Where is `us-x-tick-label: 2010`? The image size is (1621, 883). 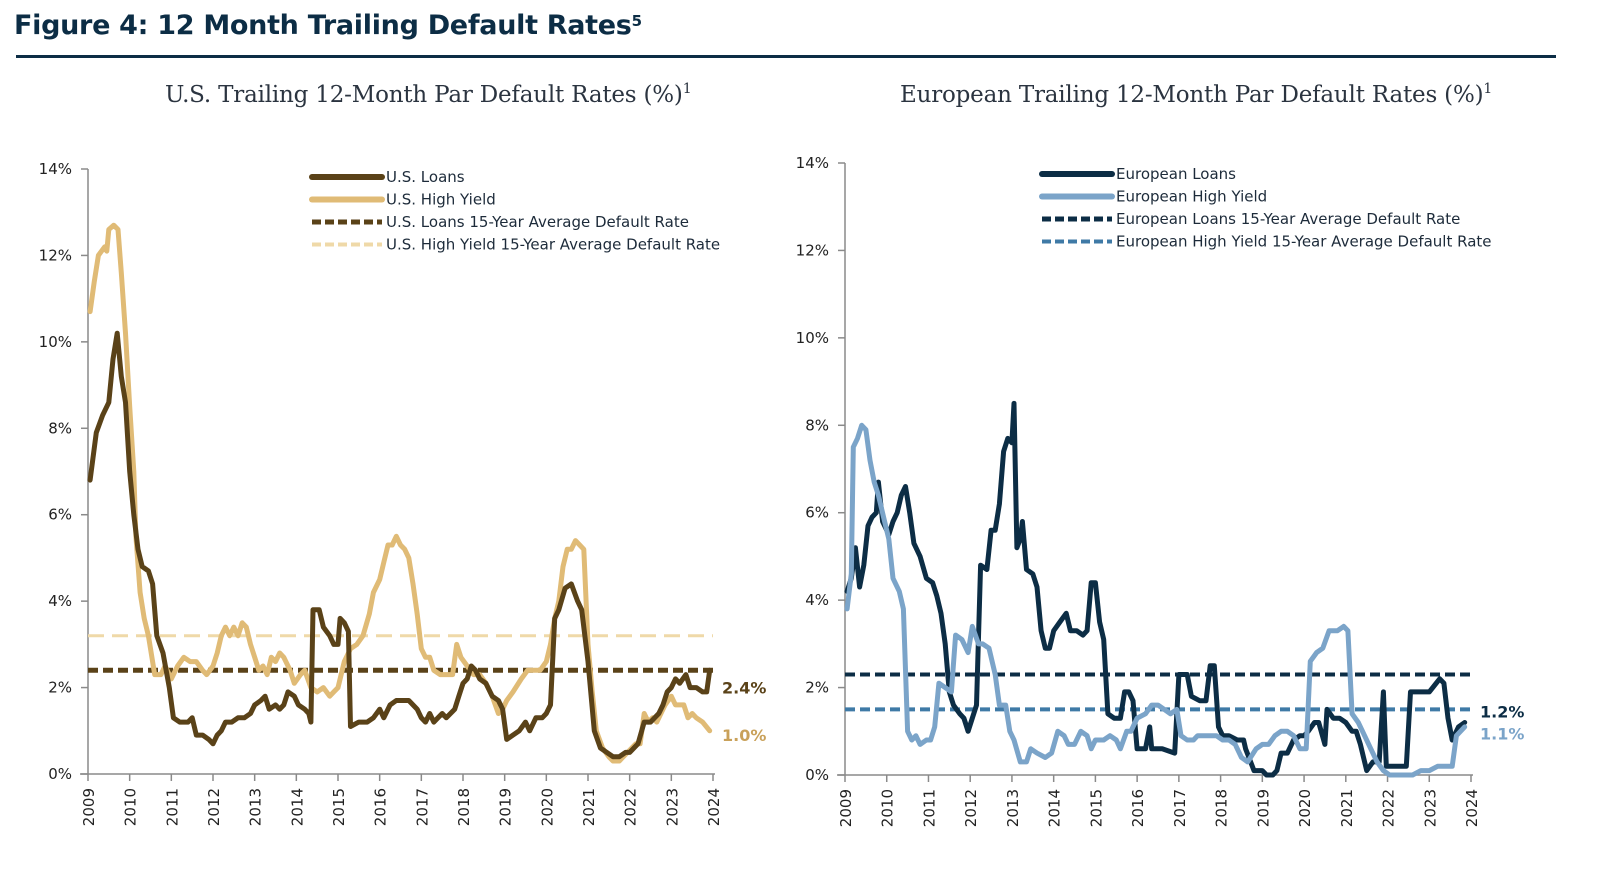
us-x-tick-label: 2010 is located at coordinates (131, 807).